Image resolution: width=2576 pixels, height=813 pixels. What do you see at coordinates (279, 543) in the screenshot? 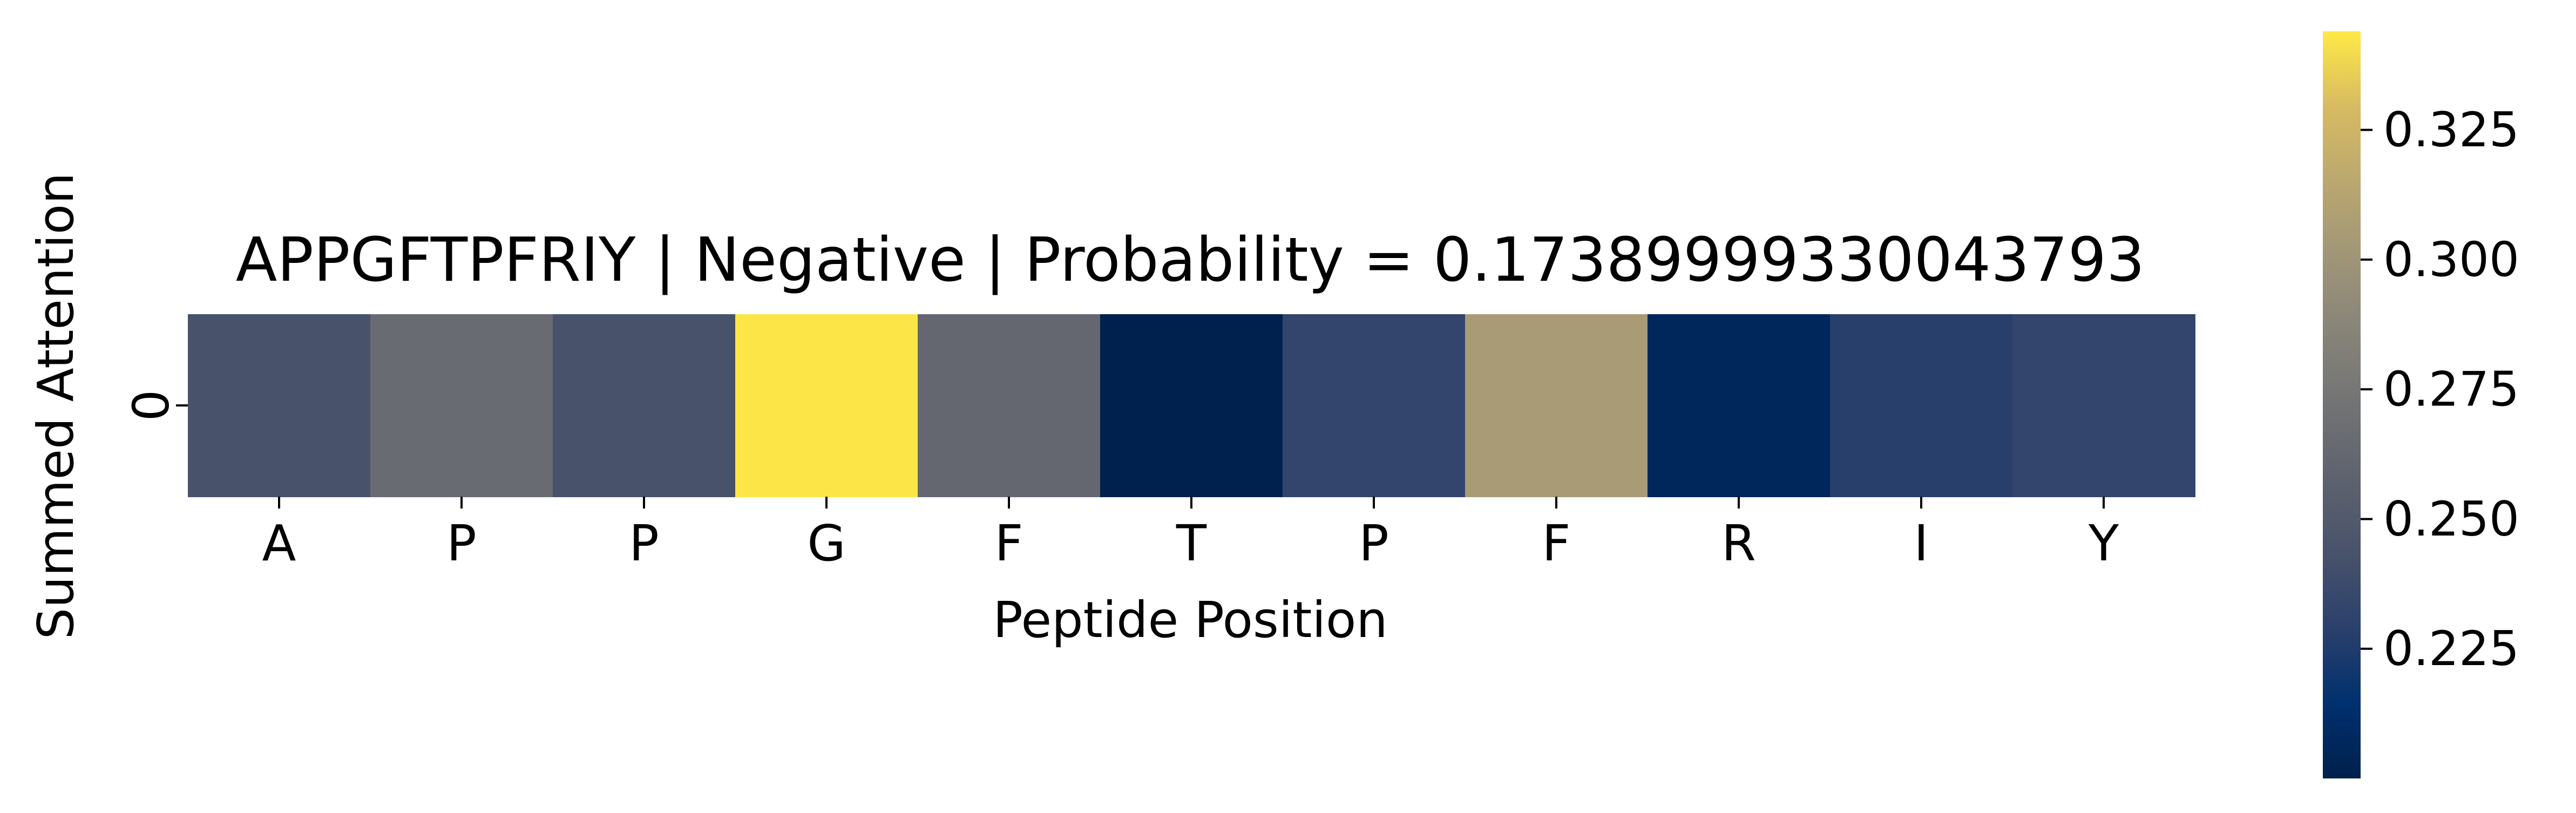
I see `x-tick-label: A` at bounding box center [279, 543].